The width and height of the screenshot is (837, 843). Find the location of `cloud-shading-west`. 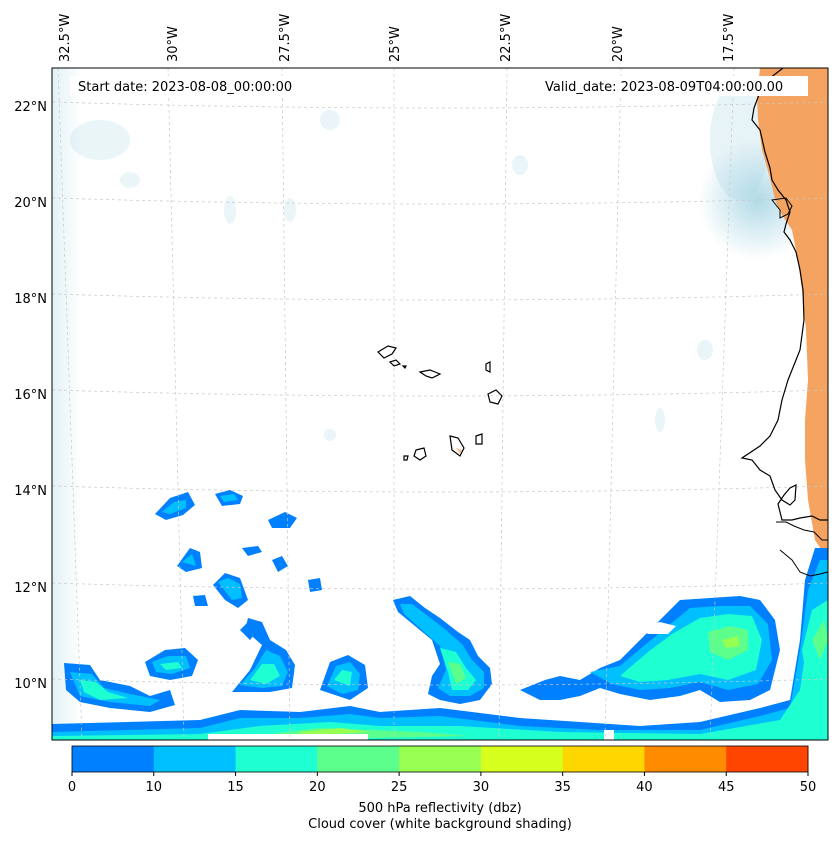

cloud-shading-west is located at coordinates (67, 404).